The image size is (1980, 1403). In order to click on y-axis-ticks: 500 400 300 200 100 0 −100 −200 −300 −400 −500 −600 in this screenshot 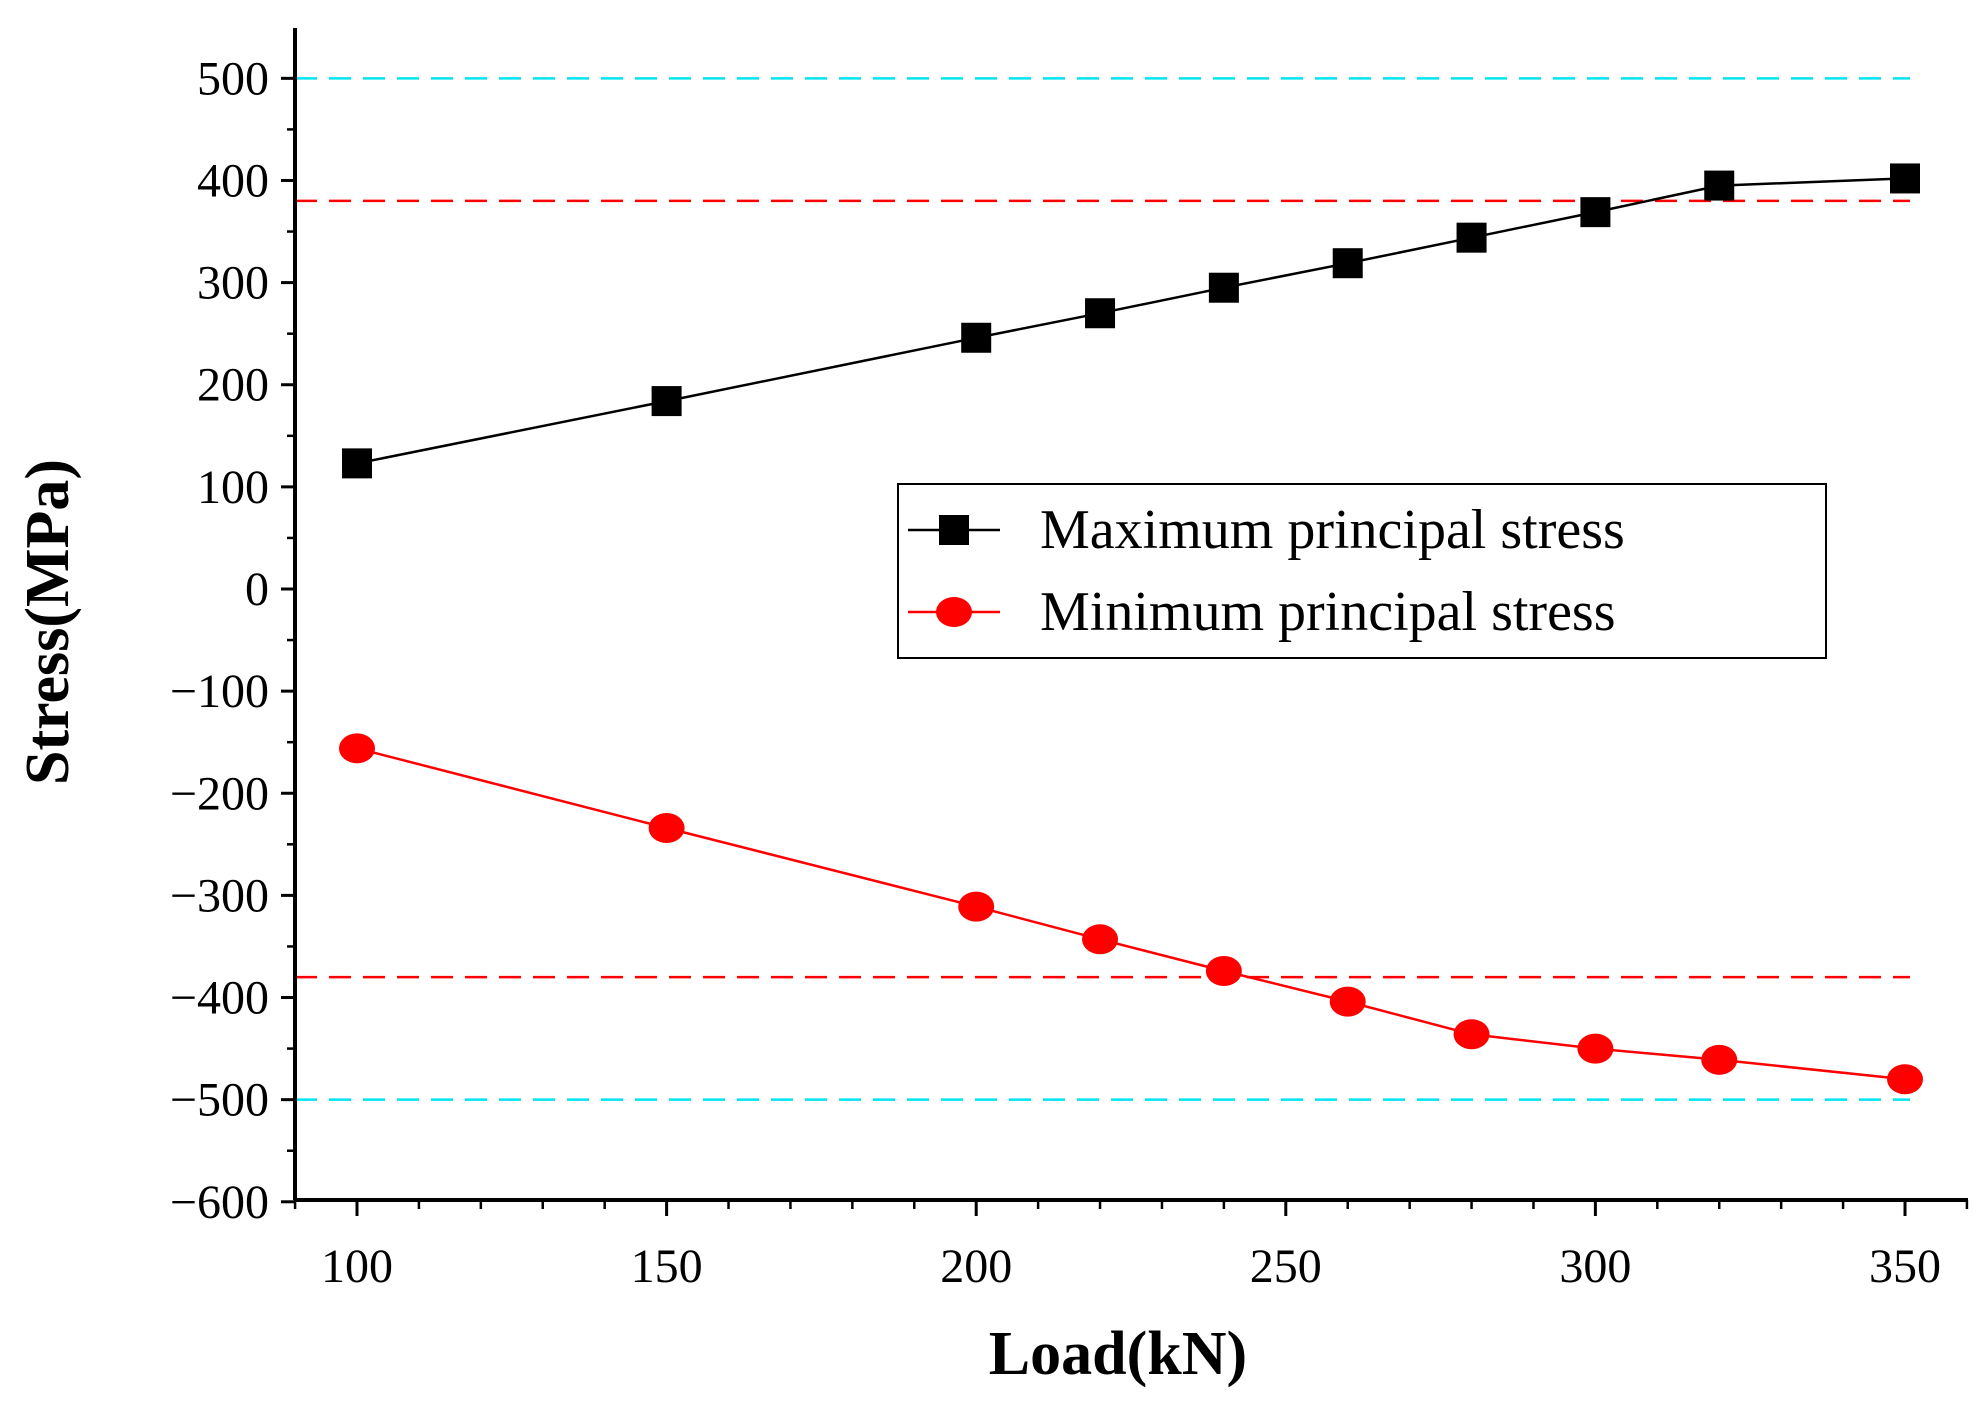, I will do `click(232, 640)`.